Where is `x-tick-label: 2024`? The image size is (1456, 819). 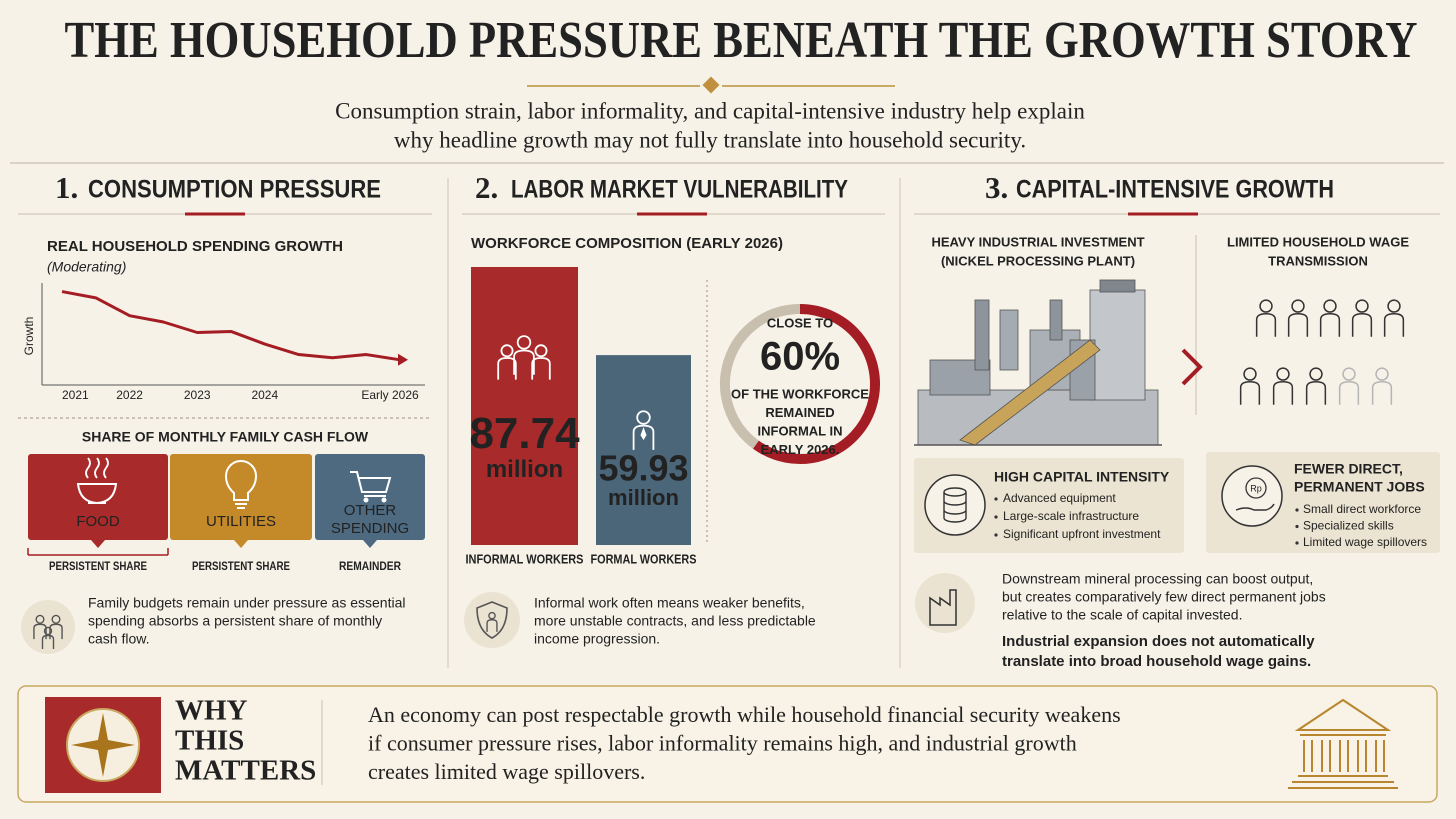
x-tick-label: 2024 is located at coordinates (264, 395).